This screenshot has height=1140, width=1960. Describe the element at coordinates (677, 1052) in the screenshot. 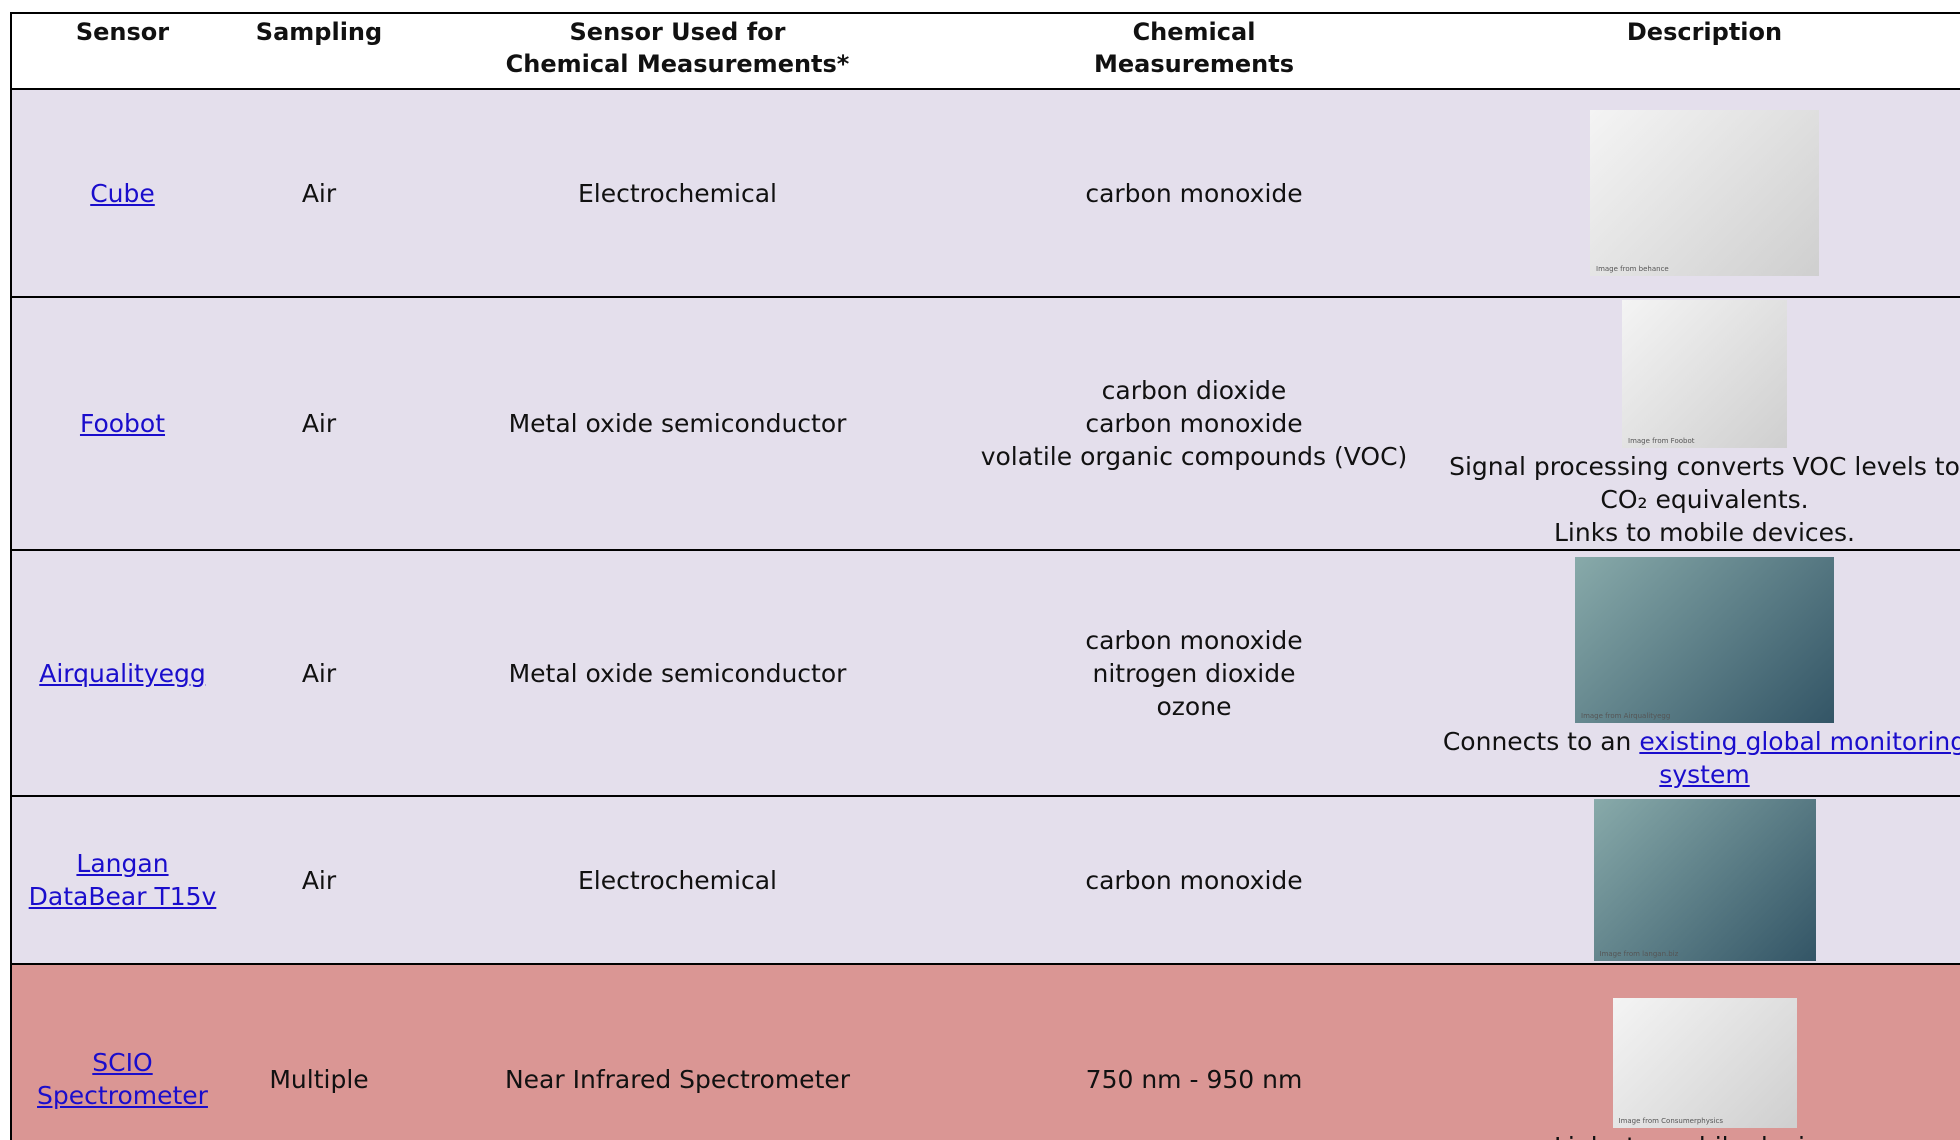

I see `sensor-used-cell: Near Infrared Spectrometer` at that location.